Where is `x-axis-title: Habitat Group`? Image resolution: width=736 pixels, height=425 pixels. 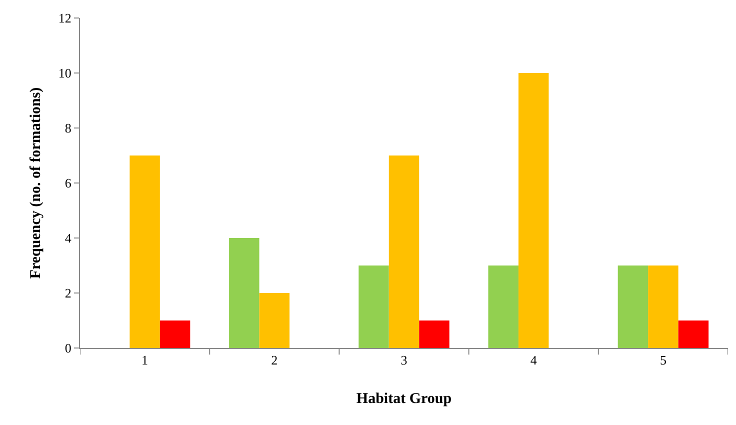
x-axis-title: Habitat Group is located at coordinates (404, 399).